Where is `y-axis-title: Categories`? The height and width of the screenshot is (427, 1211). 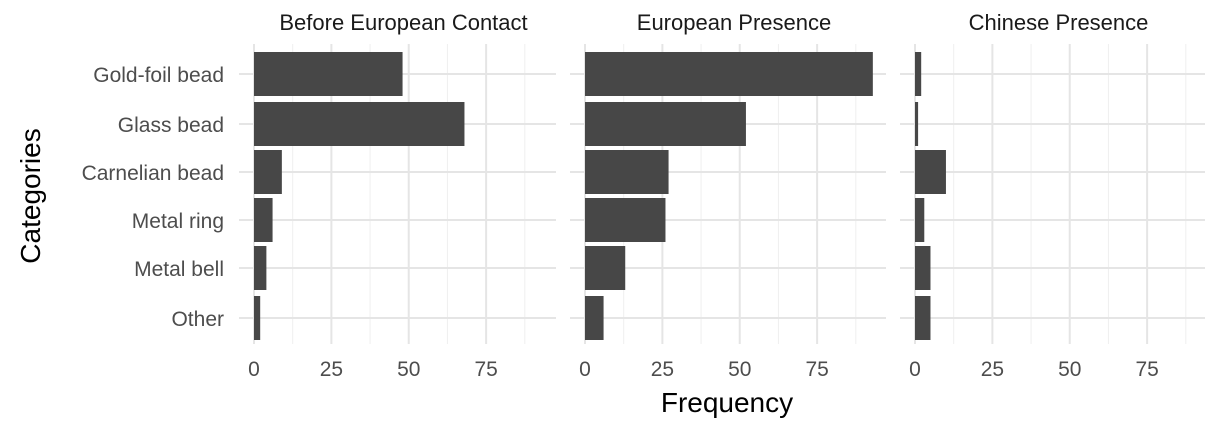
y-axis-title: Categories is located at coordinates (30, 195).